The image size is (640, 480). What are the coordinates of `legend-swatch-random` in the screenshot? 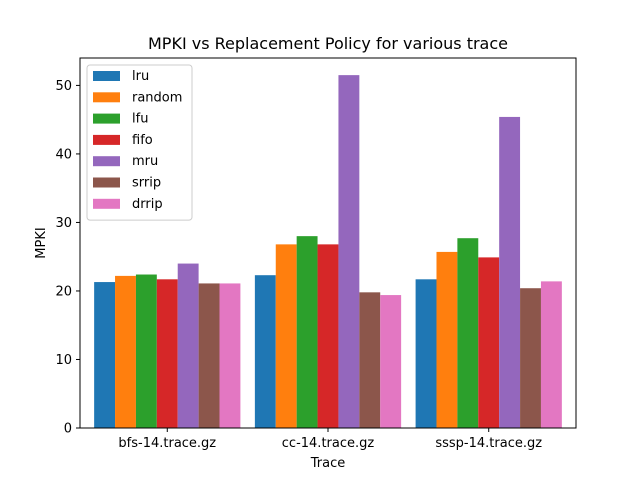 It's located at (106, 97).